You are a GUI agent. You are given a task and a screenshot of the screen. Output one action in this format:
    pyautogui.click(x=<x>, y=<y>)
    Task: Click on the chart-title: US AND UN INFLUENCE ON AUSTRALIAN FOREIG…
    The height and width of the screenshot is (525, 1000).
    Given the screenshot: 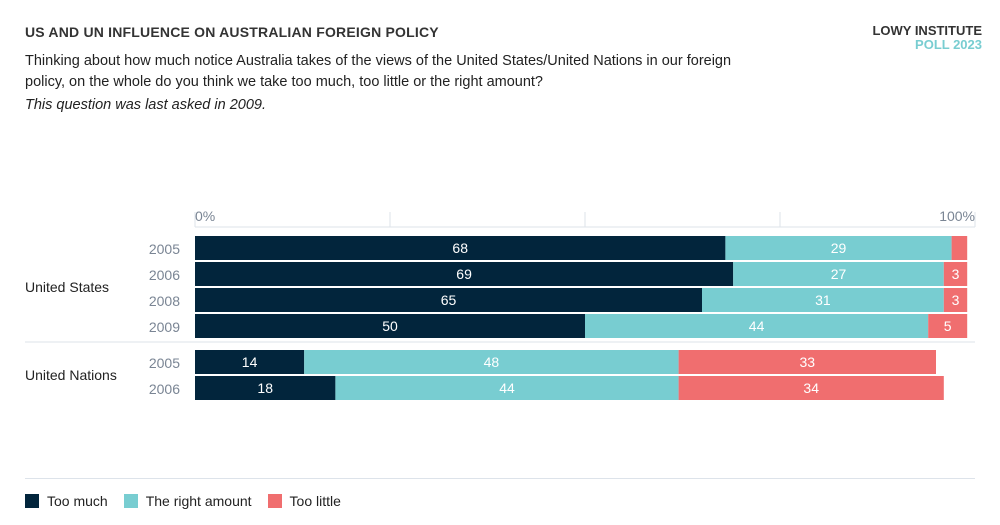 What is the action you would take?
    pyautogui.click(x=232, y=32)
    